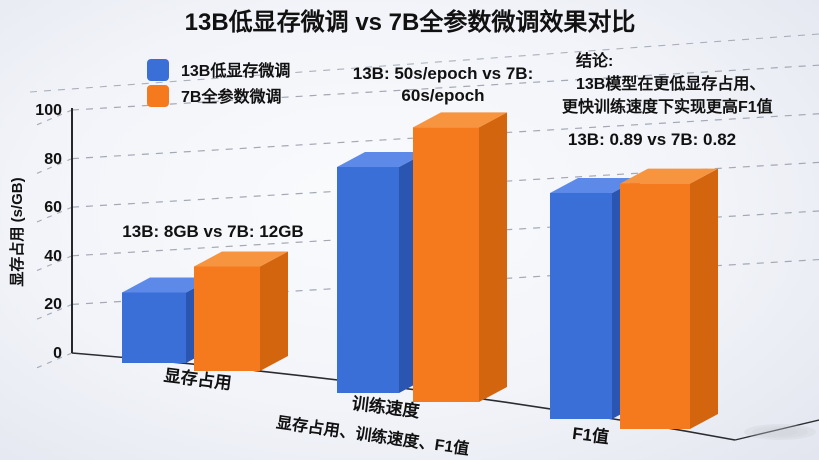 The image size is (819, 460). I want to click on y-tick-100: 100, so click(48, 110).